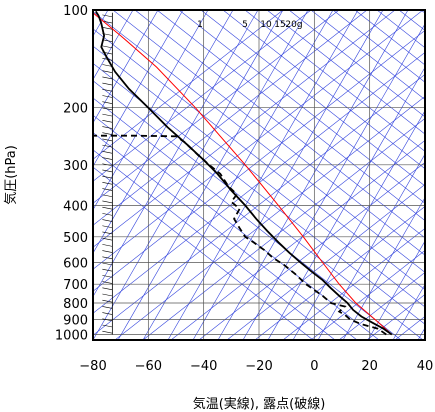 Image resolution: width=435 pixels, height=412 pixels. I want to click on mixing-ratio-label: 1, so click(200, 25).